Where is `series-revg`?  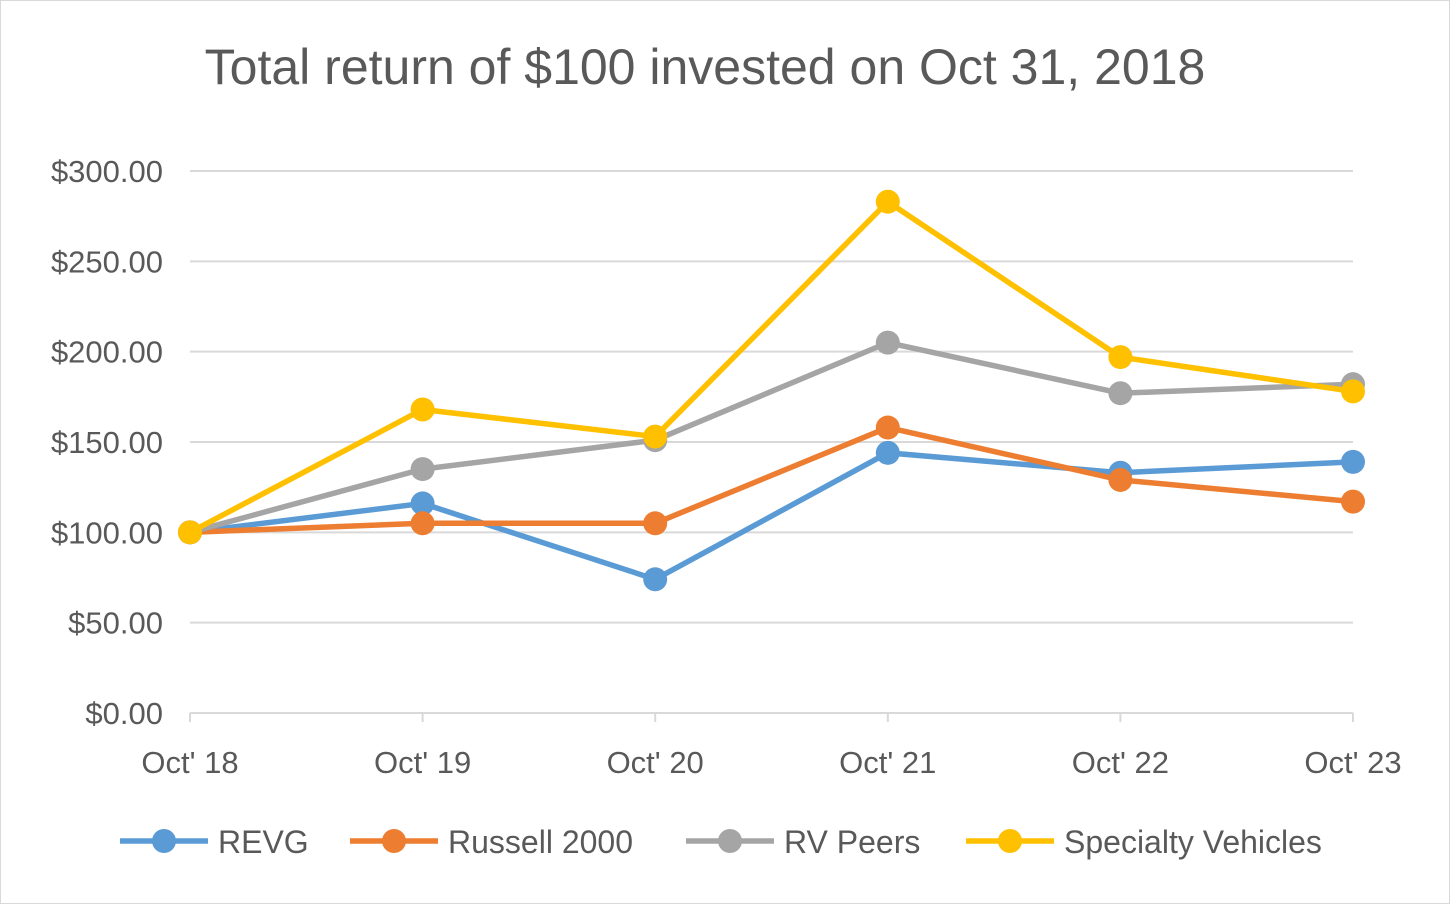
series-revg is located at coordinates (771, 516).